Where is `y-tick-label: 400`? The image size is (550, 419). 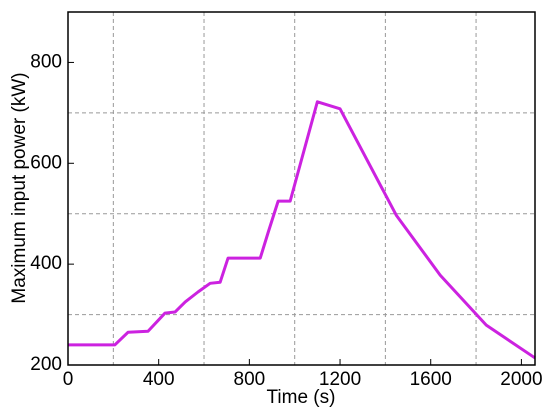 y-tick-label: 400 is located at coordinates (46, 263).